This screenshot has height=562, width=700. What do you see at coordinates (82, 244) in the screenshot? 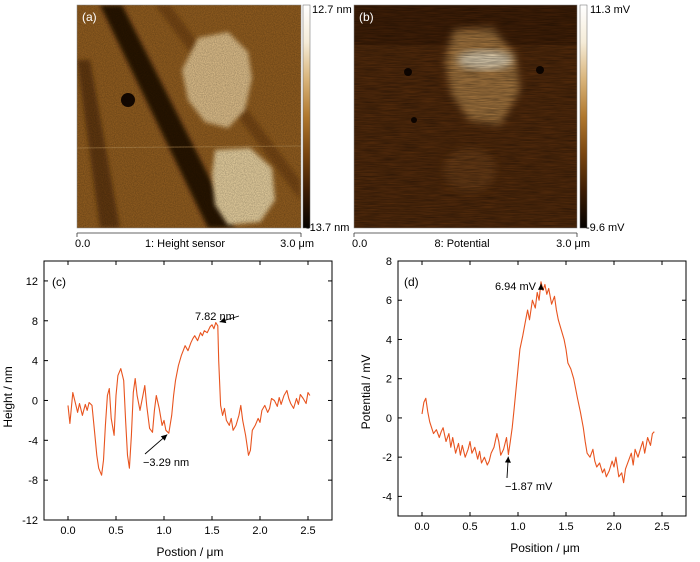
I see `height-axis-start: 0.0` at bounding box center [82, 244].